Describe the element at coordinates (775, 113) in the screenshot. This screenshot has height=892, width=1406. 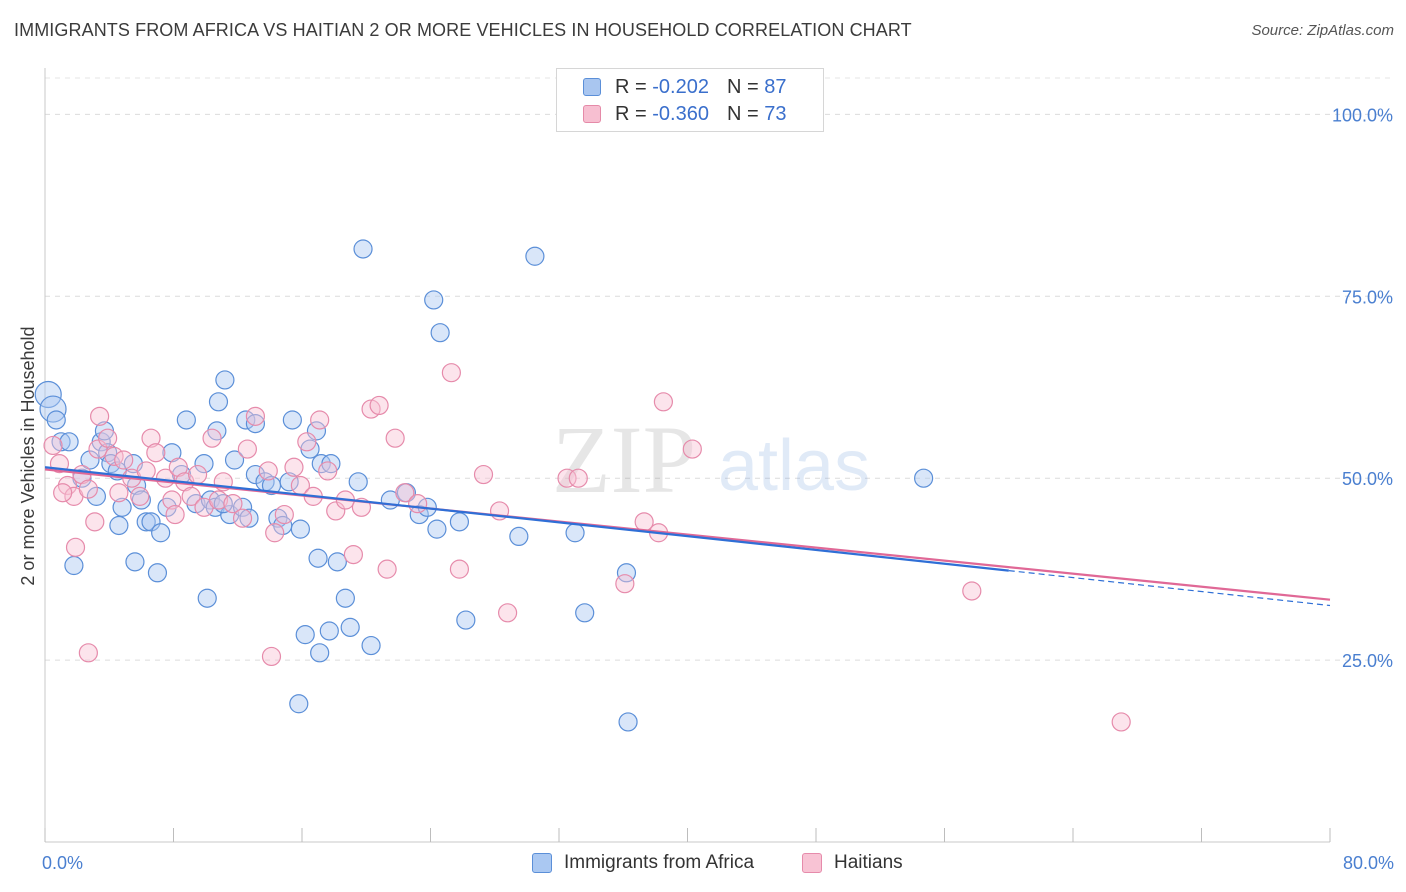
I see `legend-n-value: 73` at that location.